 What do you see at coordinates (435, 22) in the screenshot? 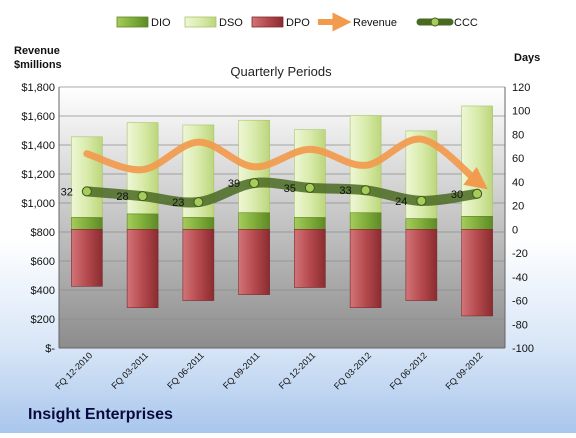
I see `legend-marker` at bounding box center [435, 22].